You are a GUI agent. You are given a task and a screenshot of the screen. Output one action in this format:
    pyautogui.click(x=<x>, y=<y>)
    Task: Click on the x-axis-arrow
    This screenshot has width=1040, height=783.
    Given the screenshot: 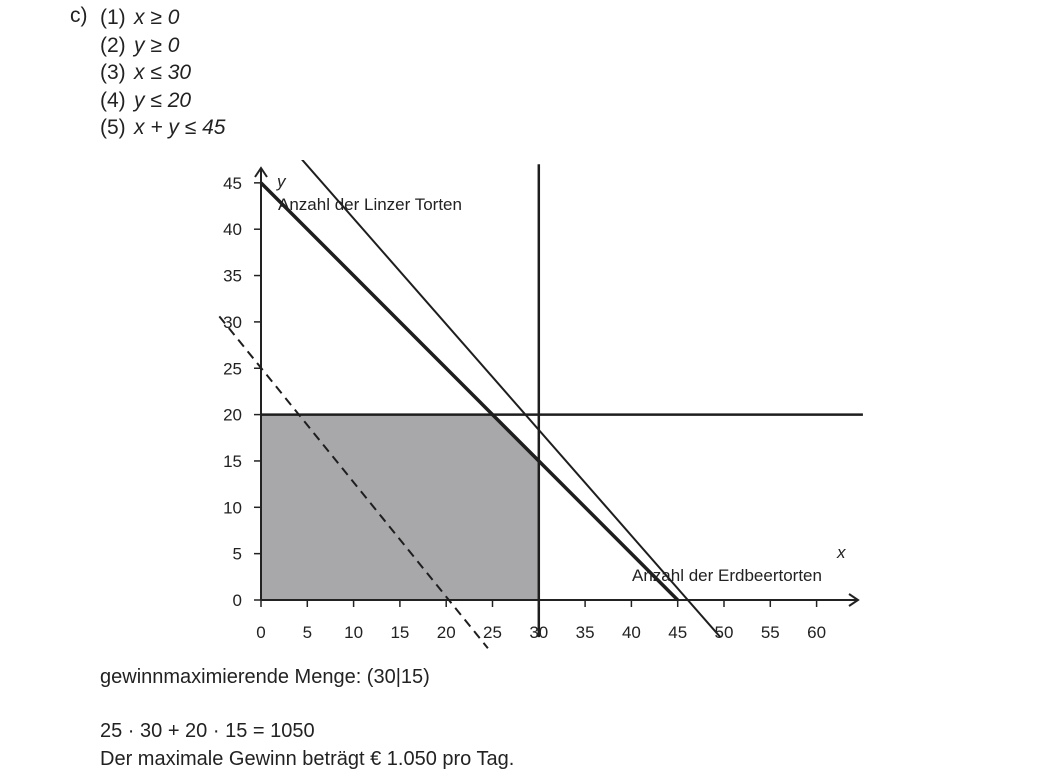 What is the action you would take?
    pyautogui.click(x=854, y=600)
    